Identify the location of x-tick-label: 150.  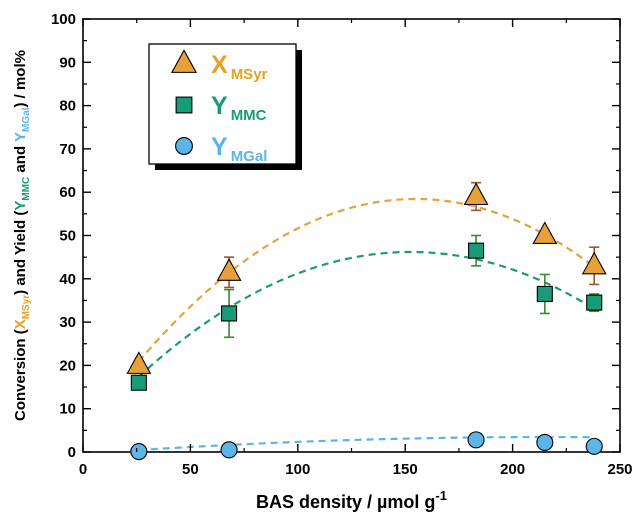
(405, 469).